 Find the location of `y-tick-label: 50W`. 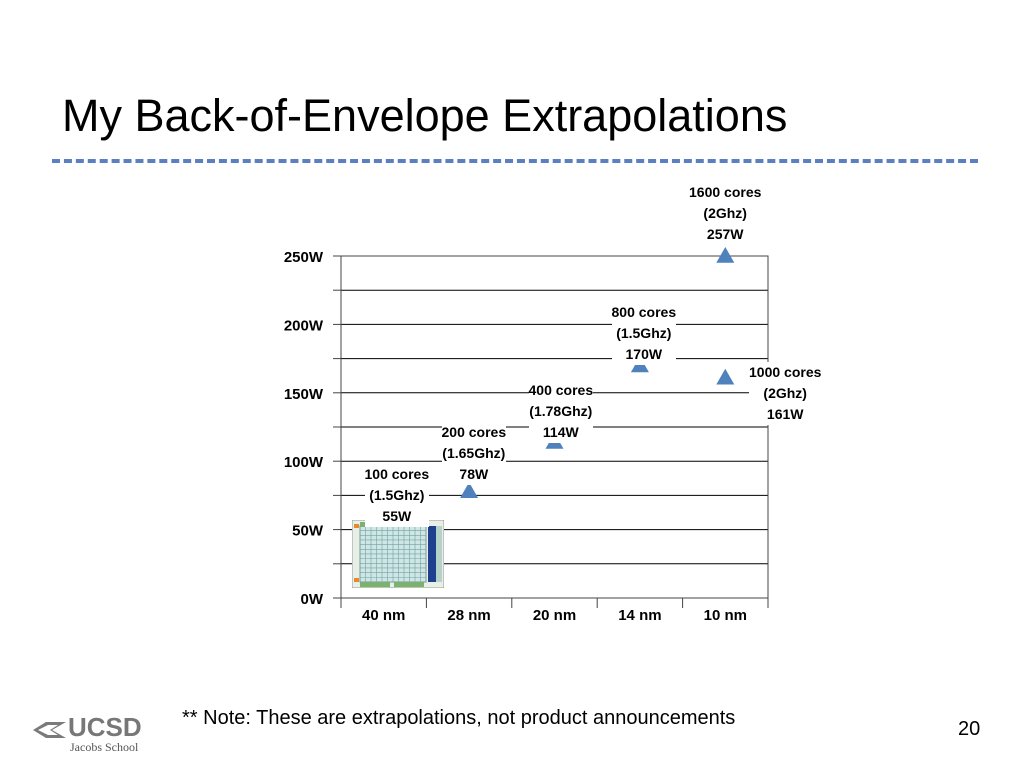

y-tick-label: 50W is located at coordinates (308, 531).